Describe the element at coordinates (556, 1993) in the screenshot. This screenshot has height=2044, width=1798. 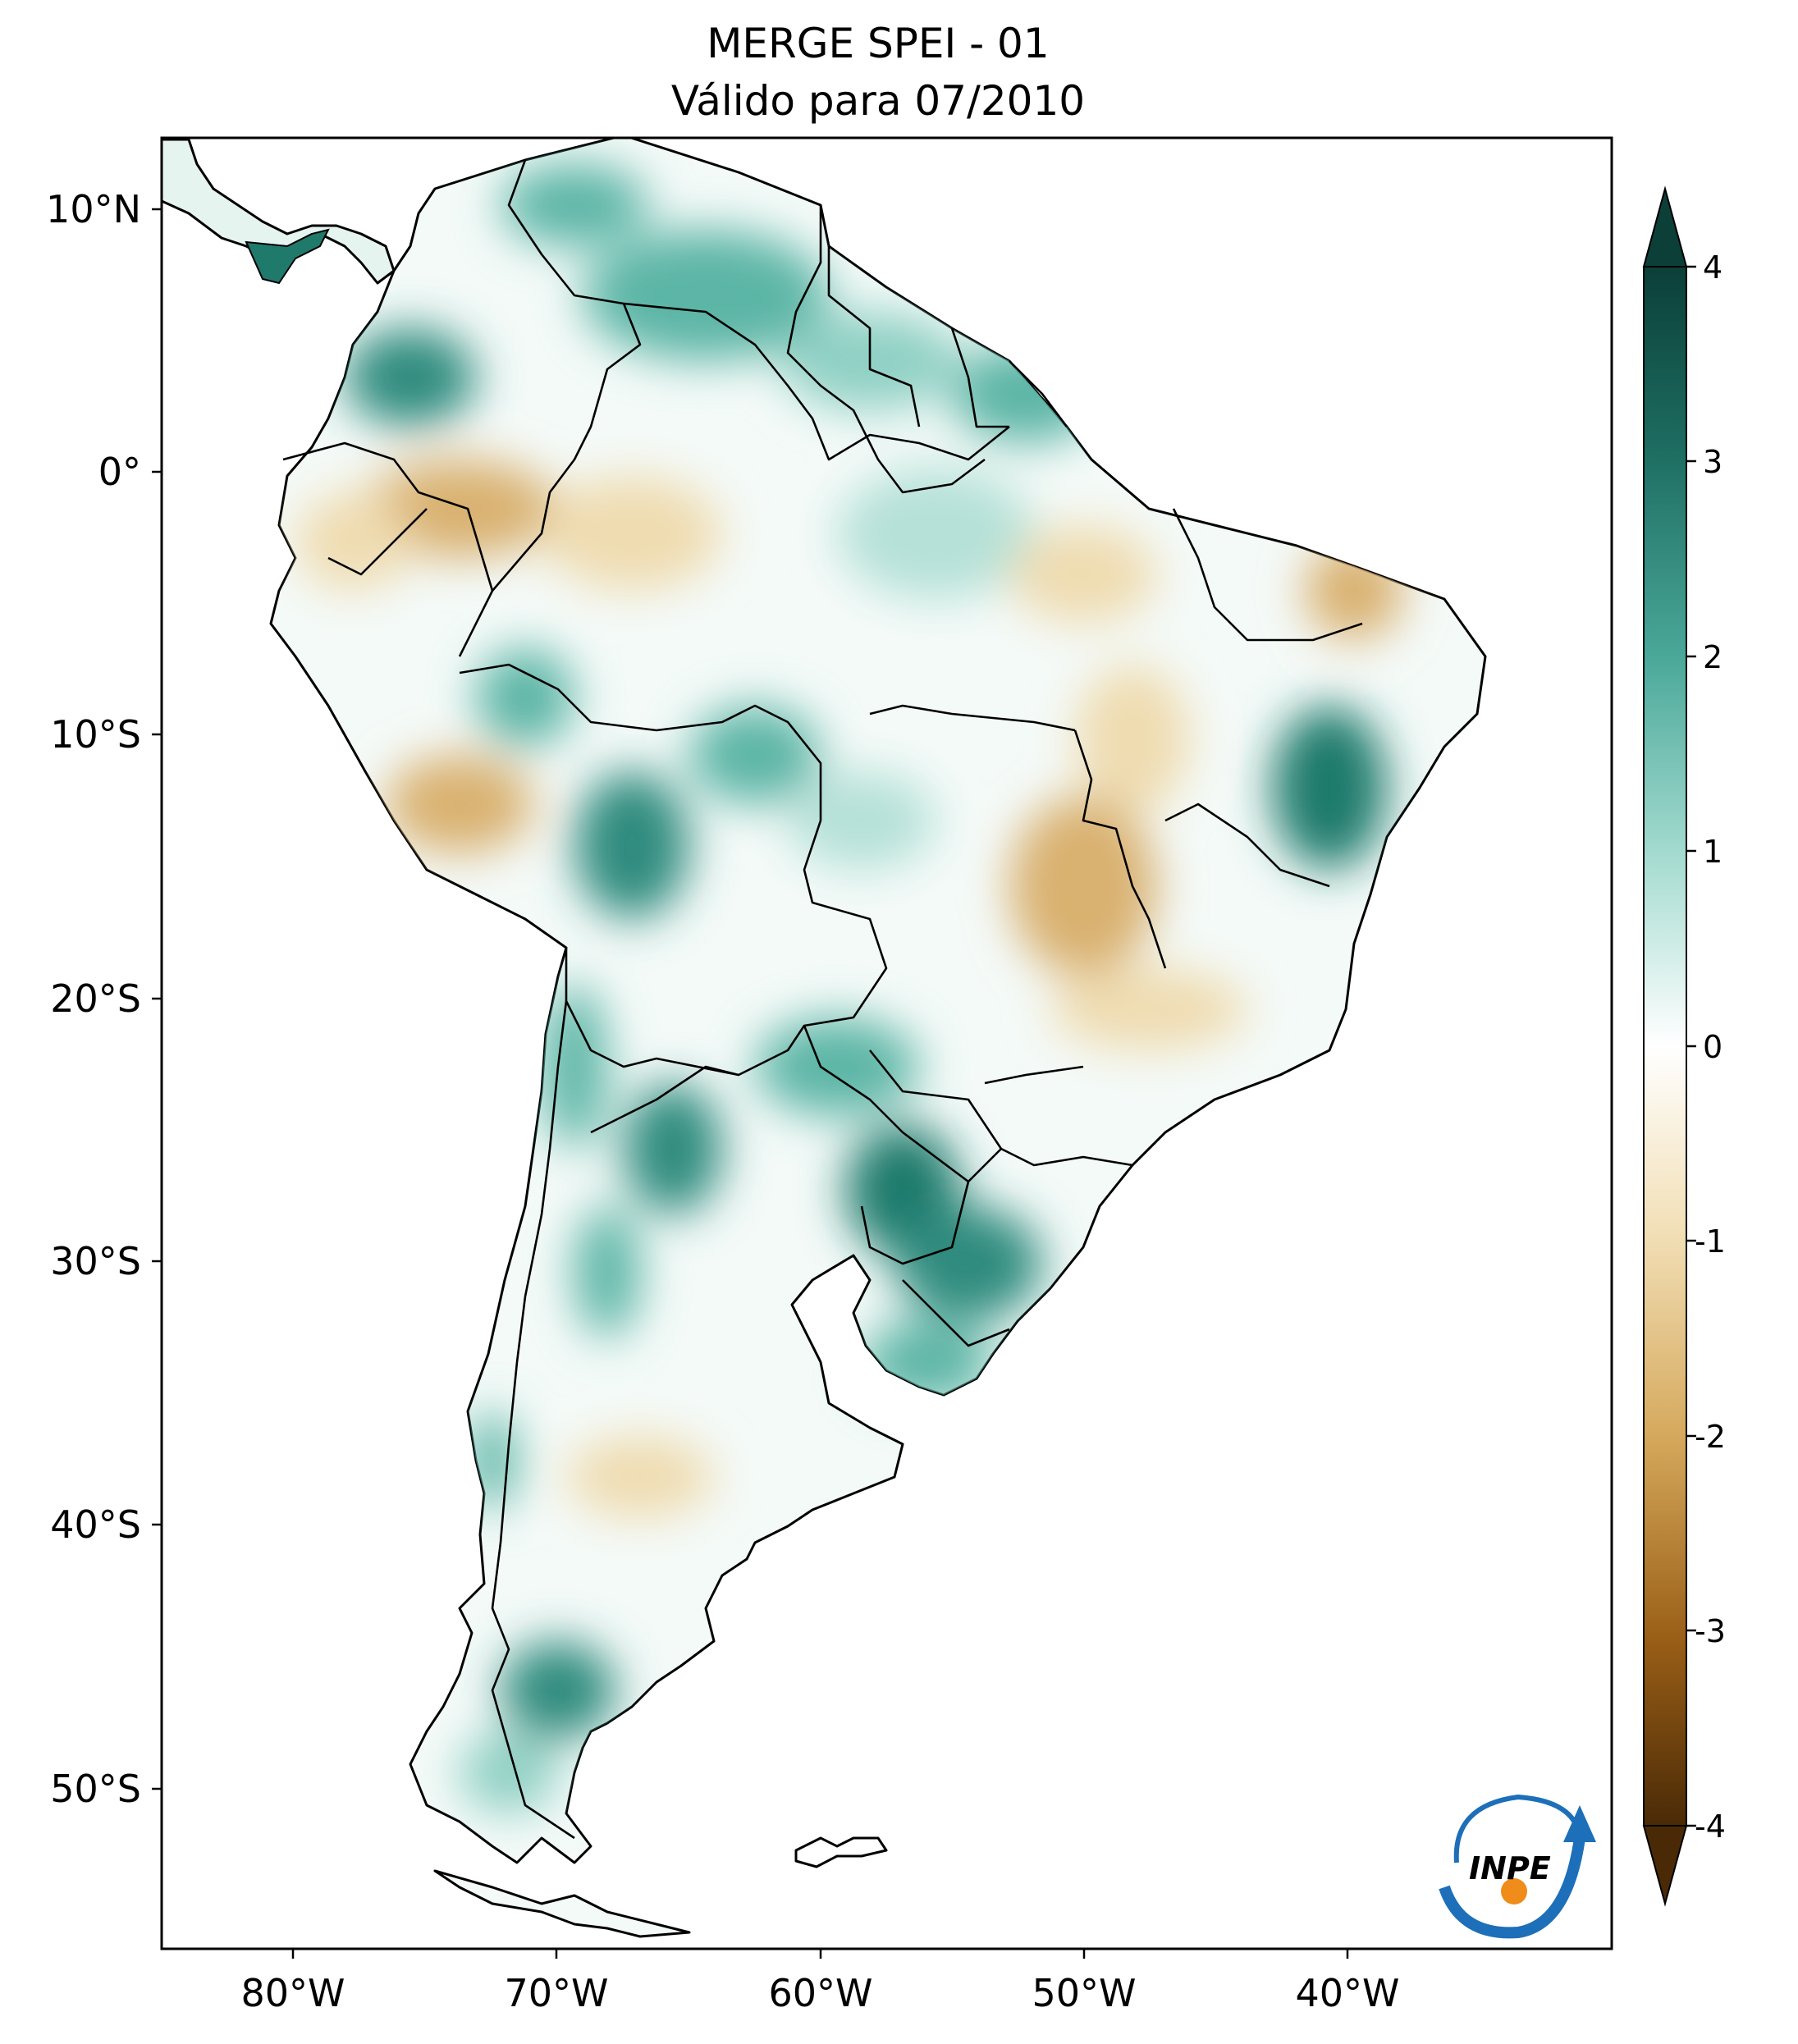
I see `lon-tick-label: 70°W` at that location.